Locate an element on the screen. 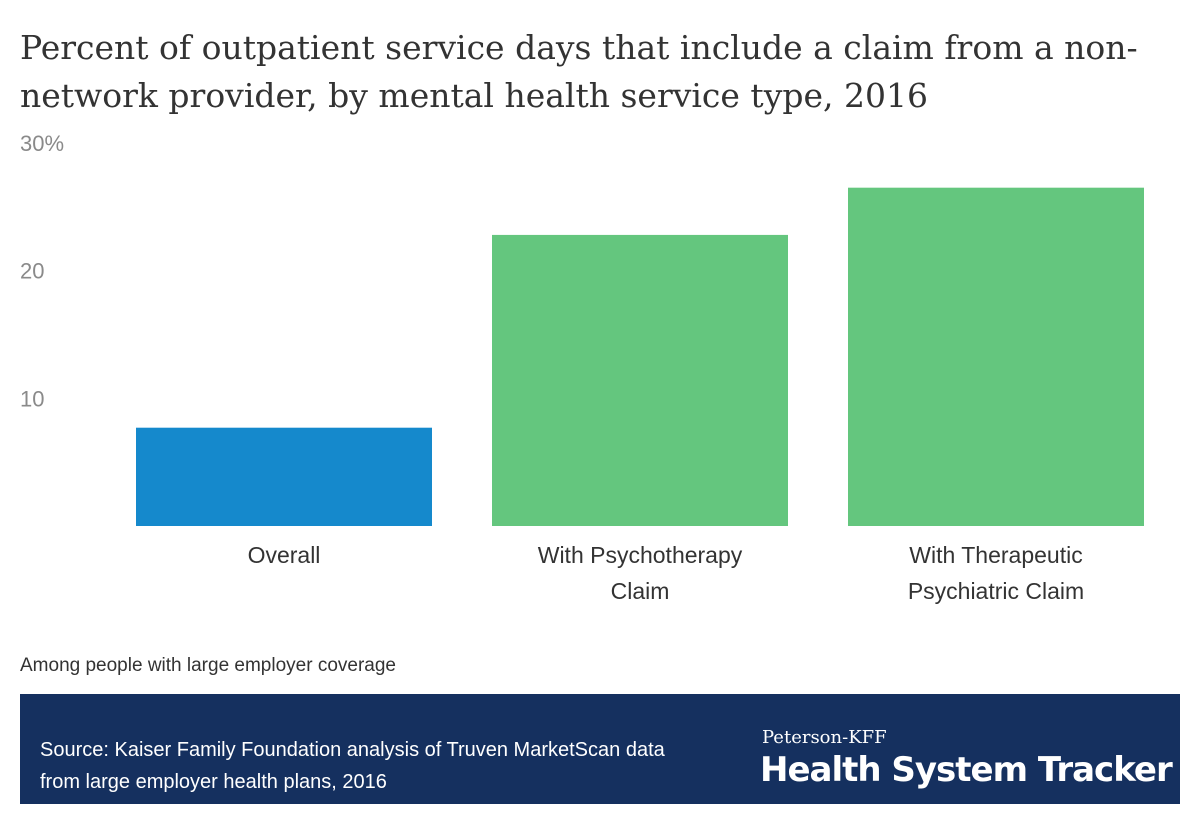  y-tick-label: 30% is located at coordinates (42, 143).